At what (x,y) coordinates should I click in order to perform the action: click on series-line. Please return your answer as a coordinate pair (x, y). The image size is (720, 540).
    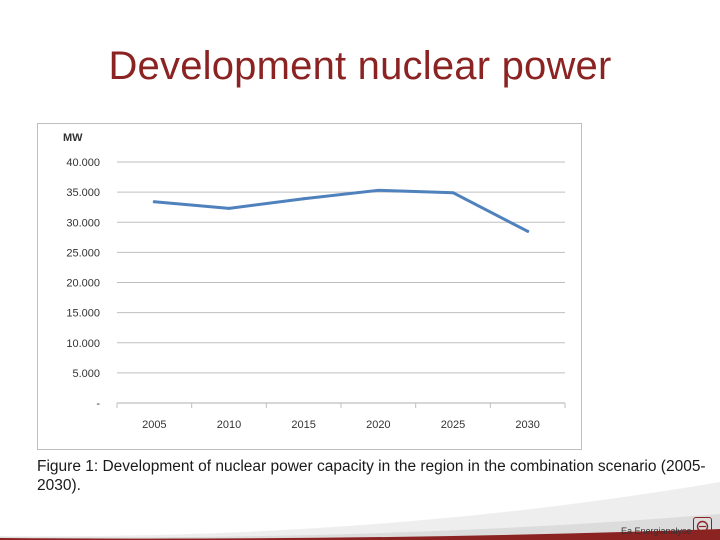
    Looking at the image, I should click on (341, 210).